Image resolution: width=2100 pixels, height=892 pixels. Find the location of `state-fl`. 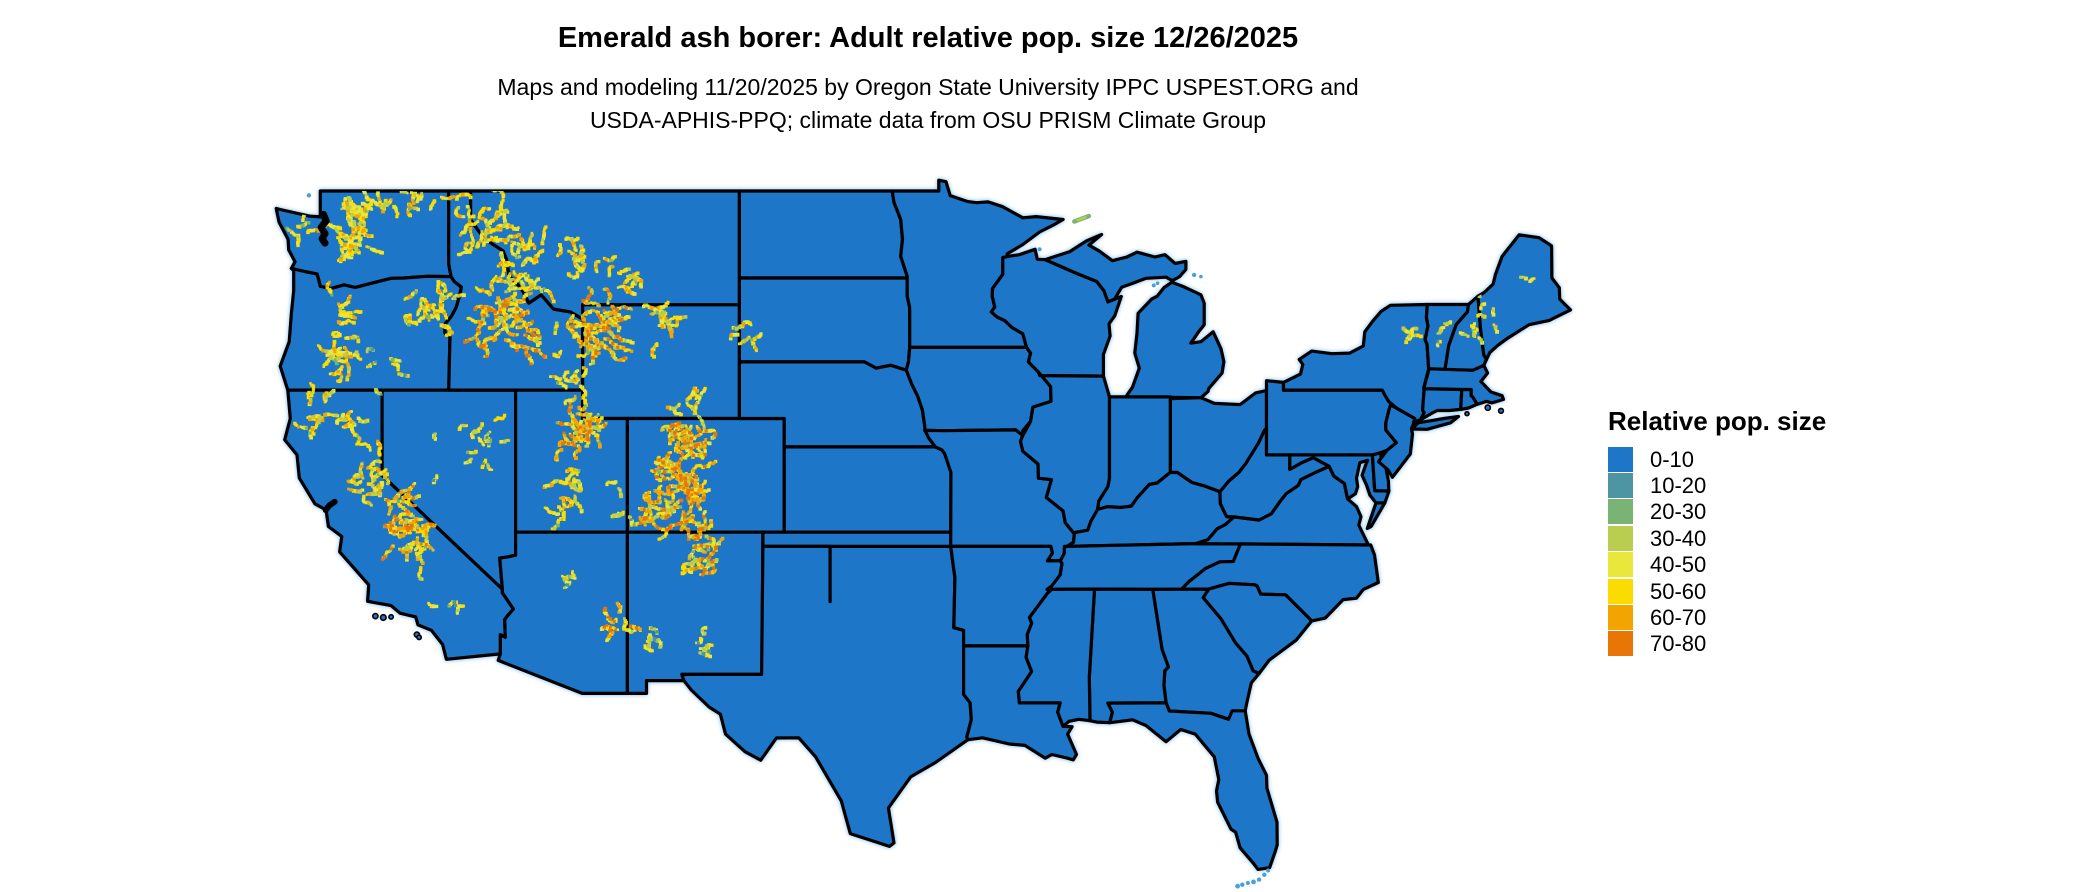

state-fl is located at coordinates (1192, 786).